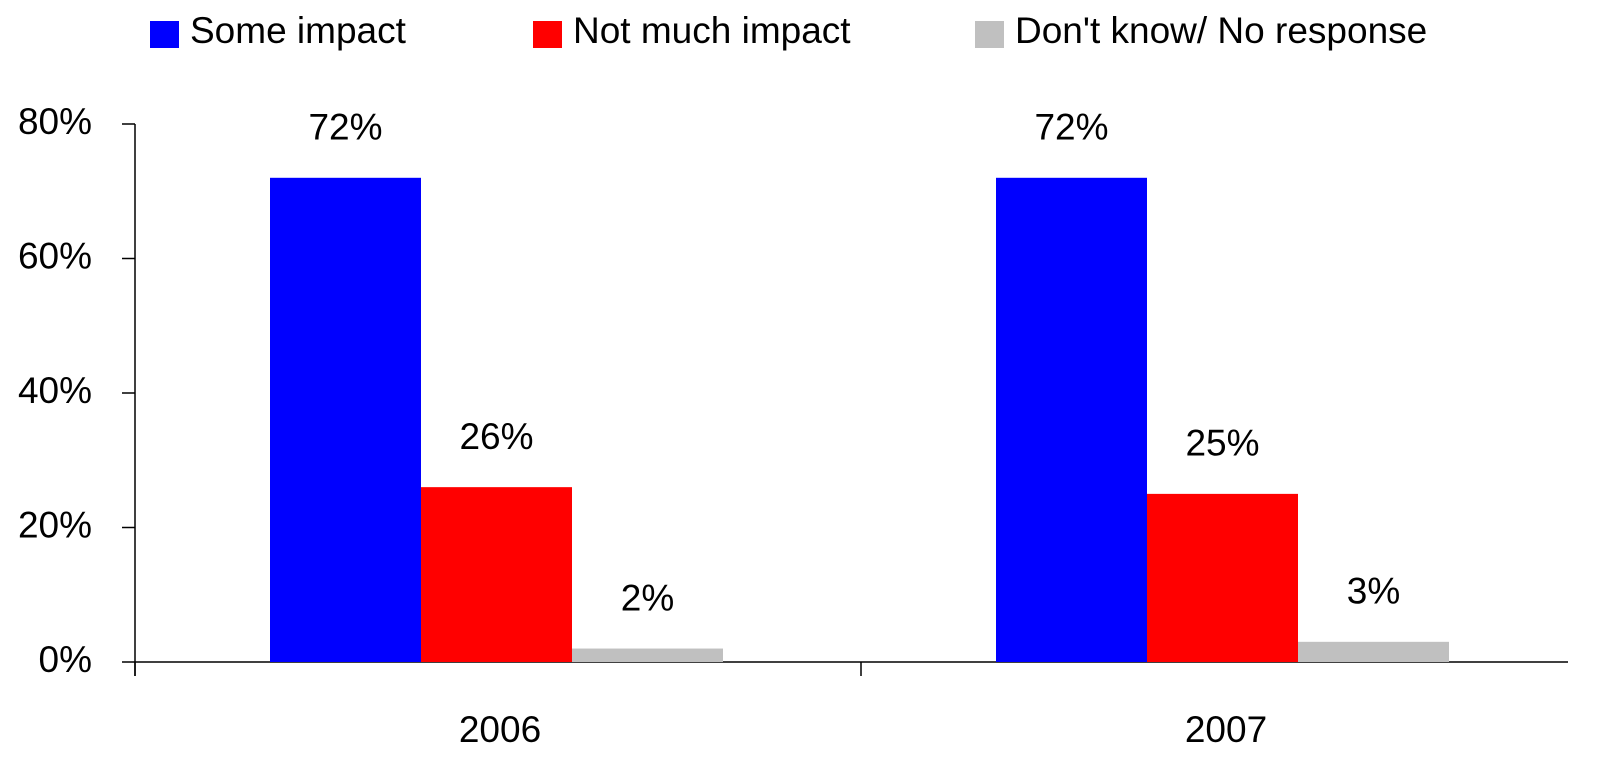 The image size is (1616, 772). Describe the element at coordinates (1226, 729) in the screenshot. I see `x-tick-label: 2007` at that location.